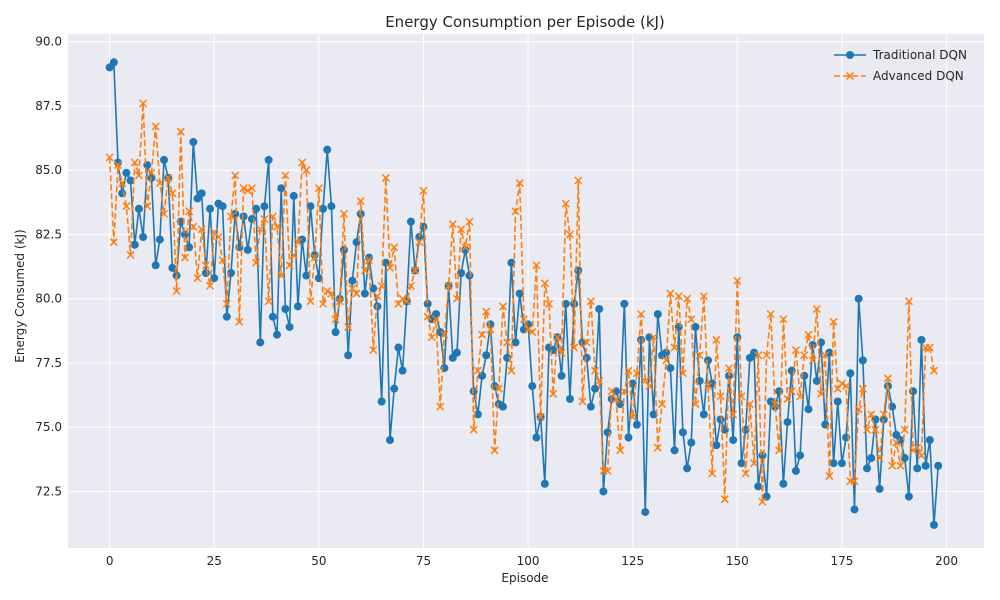 The image size is (1000, 600). Describe the element at coordinates (525, 22) in the screenshot. I see `chart-title: Energy Consumption per Episode (kJ)` at that location.